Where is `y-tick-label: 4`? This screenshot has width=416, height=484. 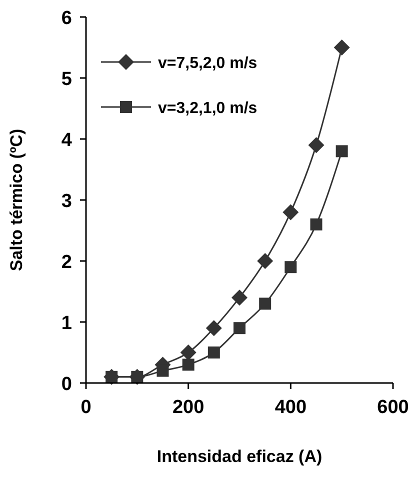
y-tick-label: 4 is located at coordinates (66, 140).